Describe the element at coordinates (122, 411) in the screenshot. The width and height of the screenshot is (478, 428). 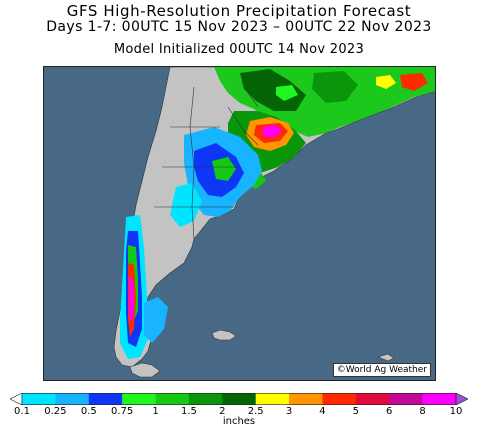
I see `colorbar-tick-label: 0.75` at that location.